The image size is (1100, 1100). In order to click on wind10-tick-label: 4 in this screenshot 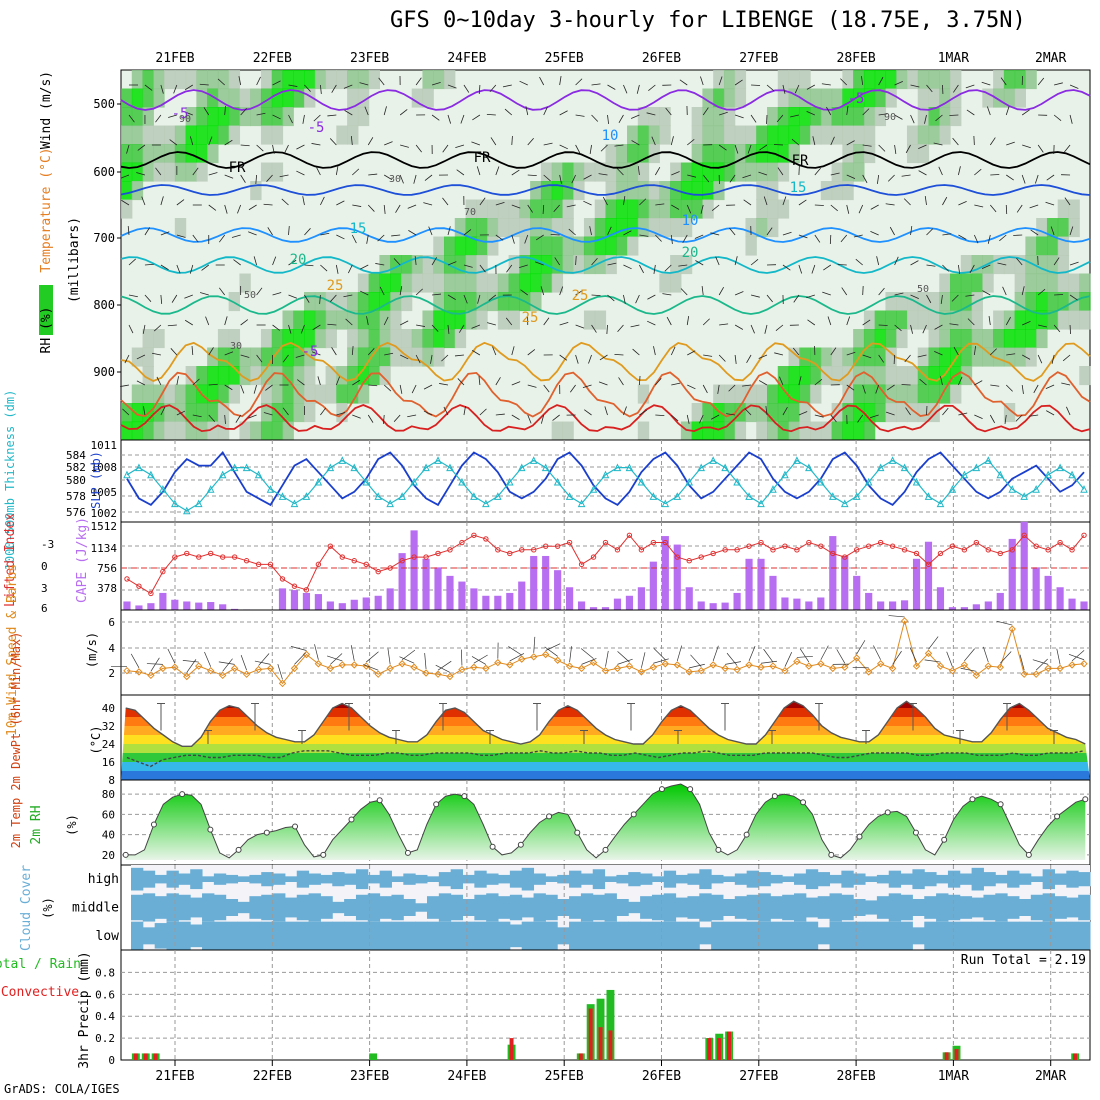, I will do `click(111, 648)`.